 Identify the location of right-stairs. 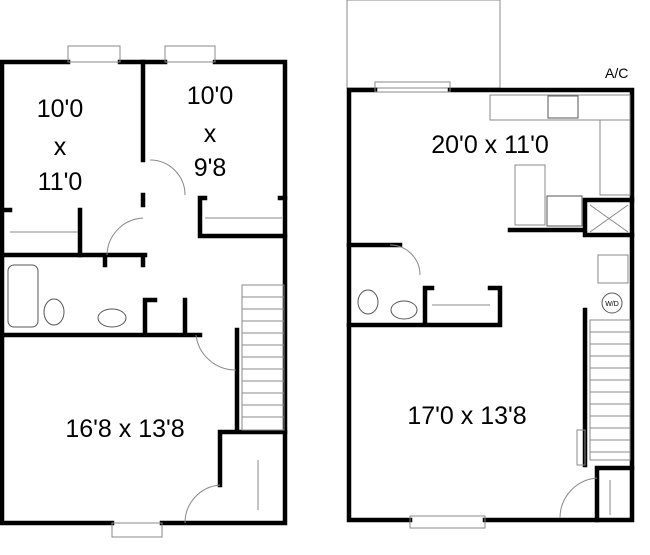
(610, 390).